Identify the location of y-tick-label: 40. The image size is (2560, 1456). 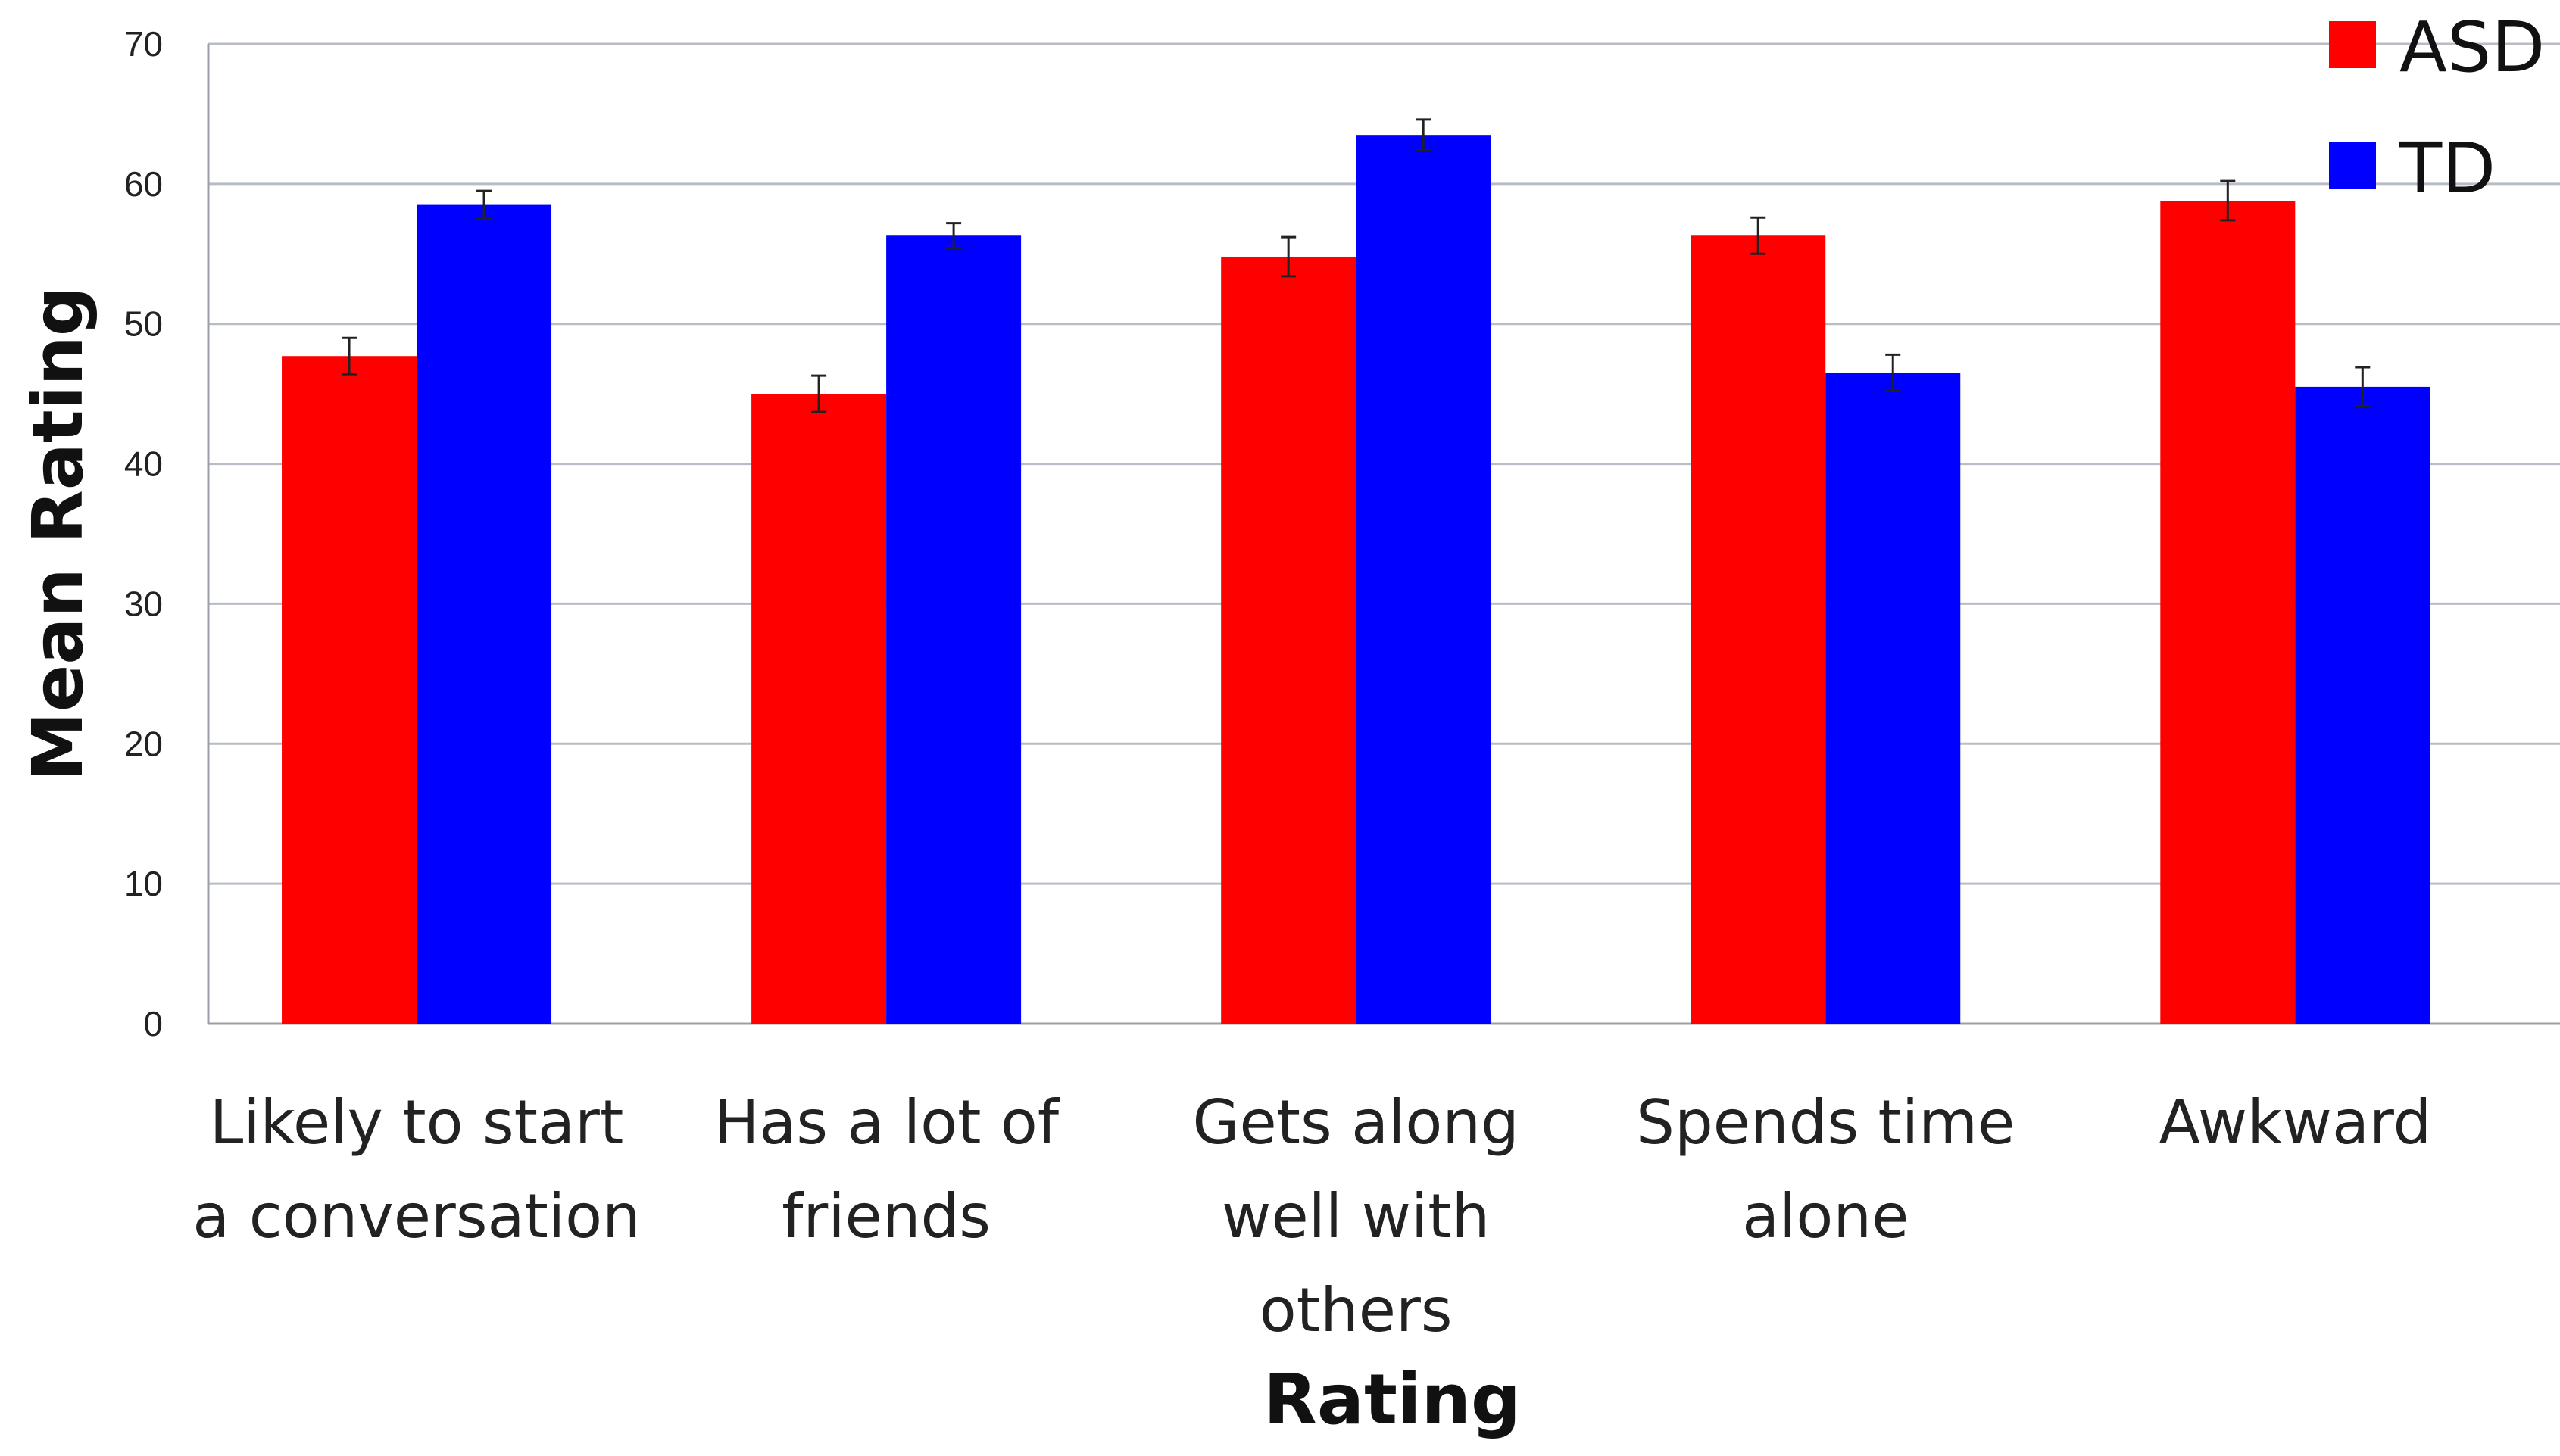
(143, 464).